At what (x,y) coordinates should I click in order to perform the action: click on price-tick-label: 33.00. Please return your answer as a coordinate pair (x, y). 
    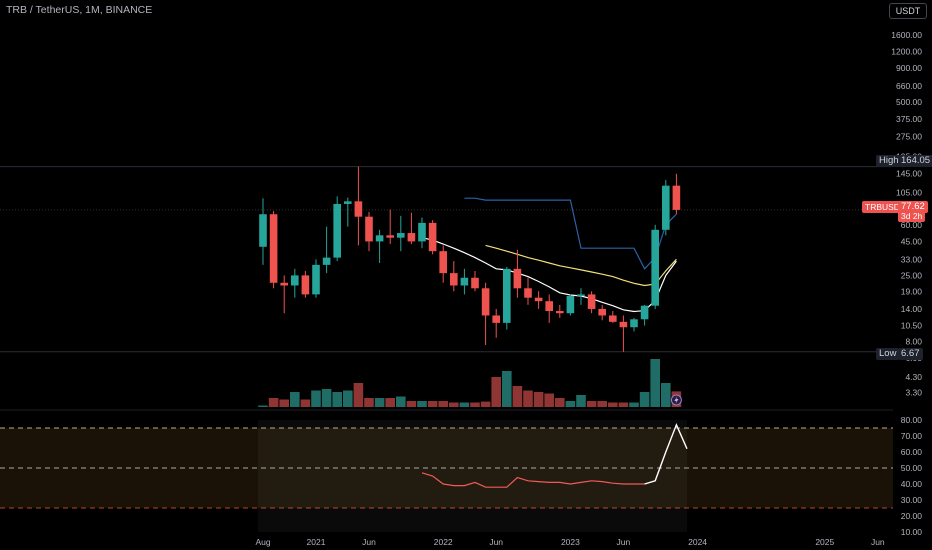
    Looking at the image, I should click on (912, 259).